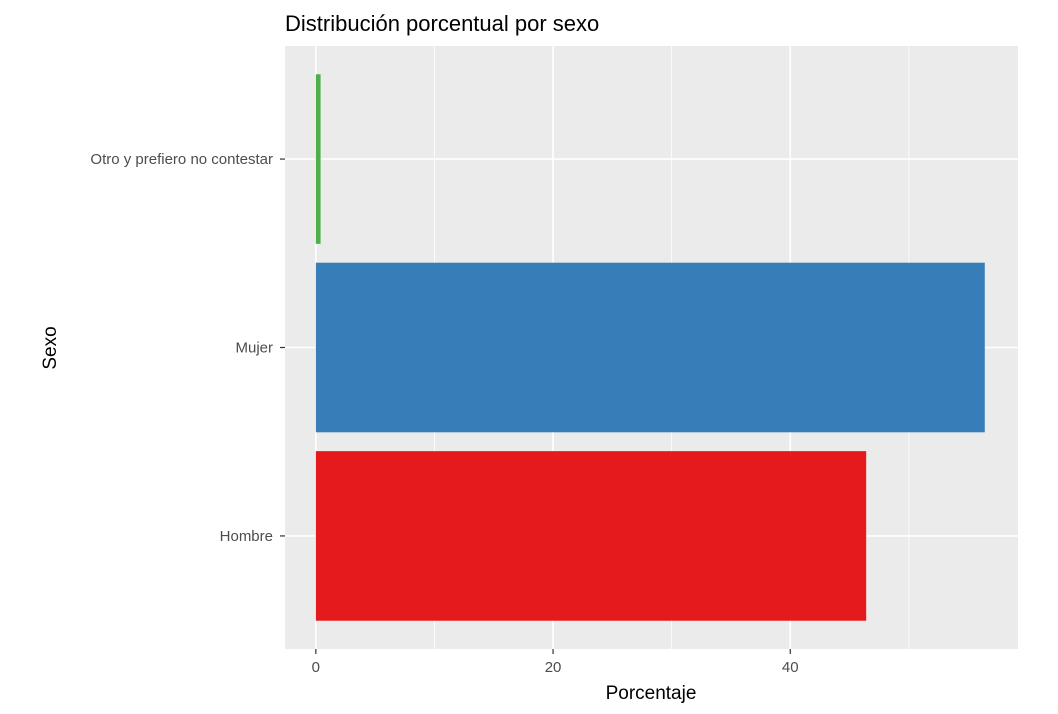 This screenshot has width=1058, height=714. I want to click on y-axis-title: Sexo, so click(50, 347).